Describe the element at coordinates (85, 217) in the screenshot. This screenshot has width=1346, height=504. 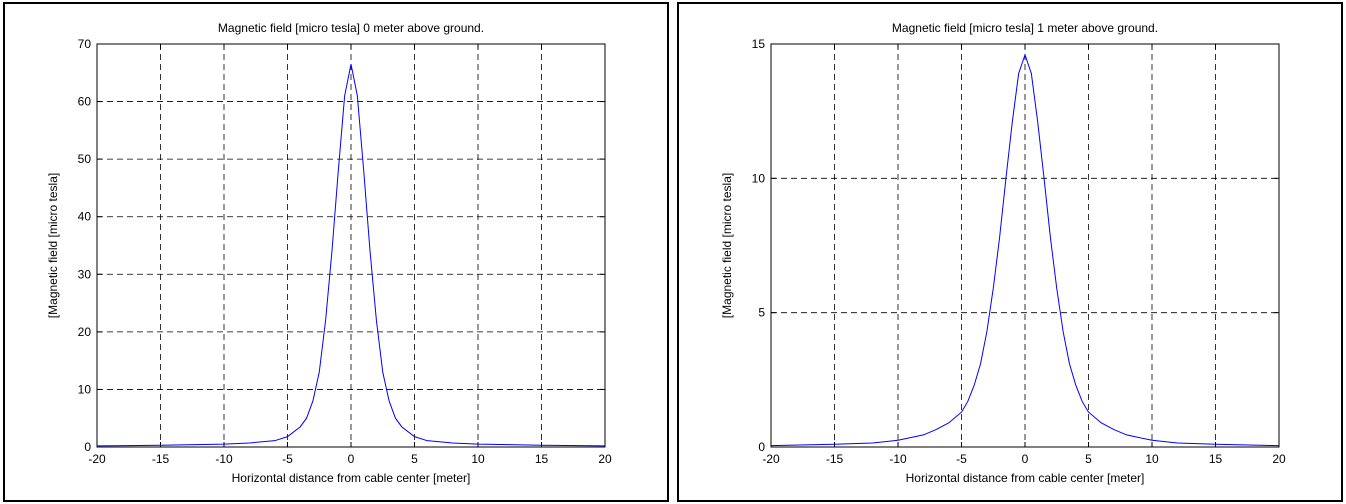
I see `y-tick-label: 40` at that location.